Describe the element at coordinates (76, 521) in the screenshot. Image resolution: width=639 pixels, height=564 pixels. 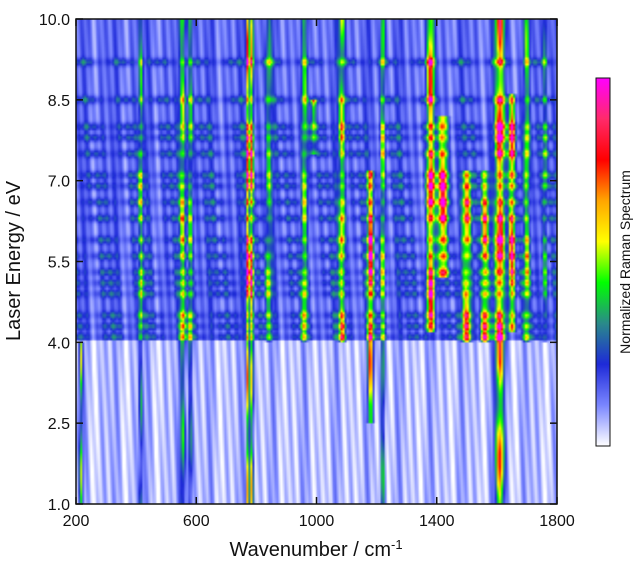
I see `x-tick-label: 200` at that location.